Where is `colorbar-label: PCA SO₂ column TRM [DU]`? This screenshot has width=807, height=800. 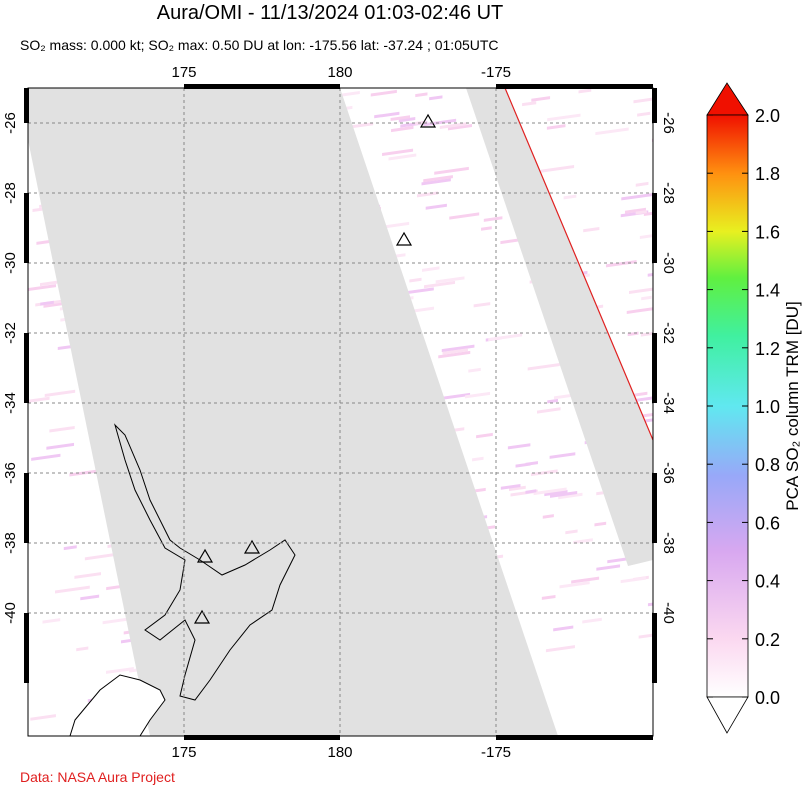
colorbar-label: PCA SO₂ column TRM [DU] is located at coordinates (792, 405).